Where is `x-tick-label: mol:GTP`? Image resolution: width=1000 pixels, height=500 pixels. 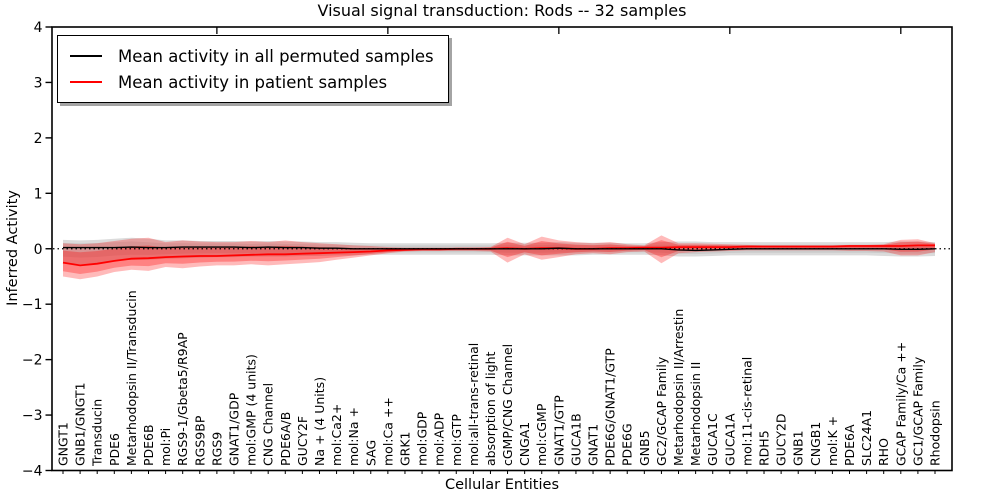
x-tick-label: mol:GTP is located at coordinates (456, 440).